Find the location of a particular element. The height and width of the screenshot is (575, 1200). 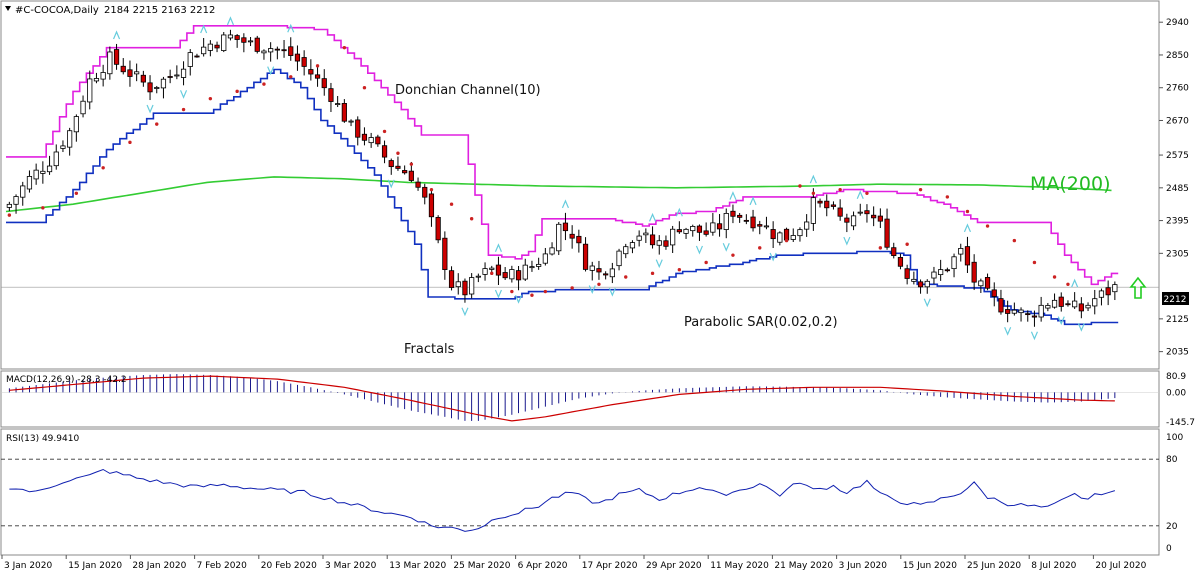

time-tick-label: 3 Jan 2020 is located at coordinates (28, 566).